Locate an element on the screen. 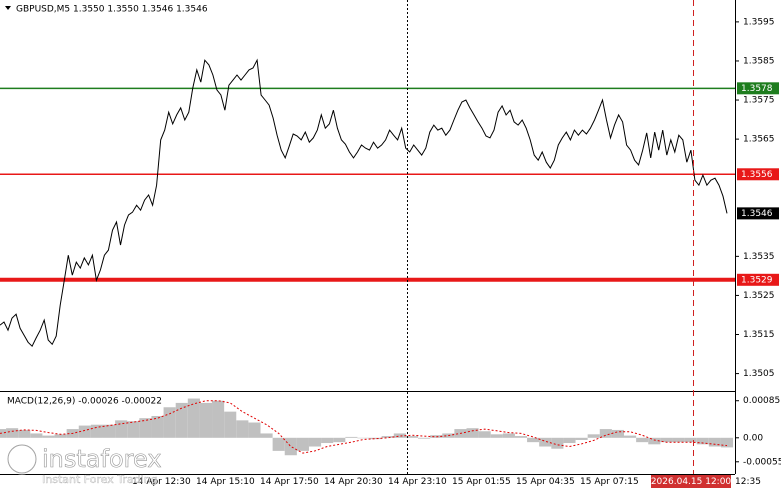 The height and width of the screenshot is (493, 781). logo-mark is located at coordinates (22, 459).